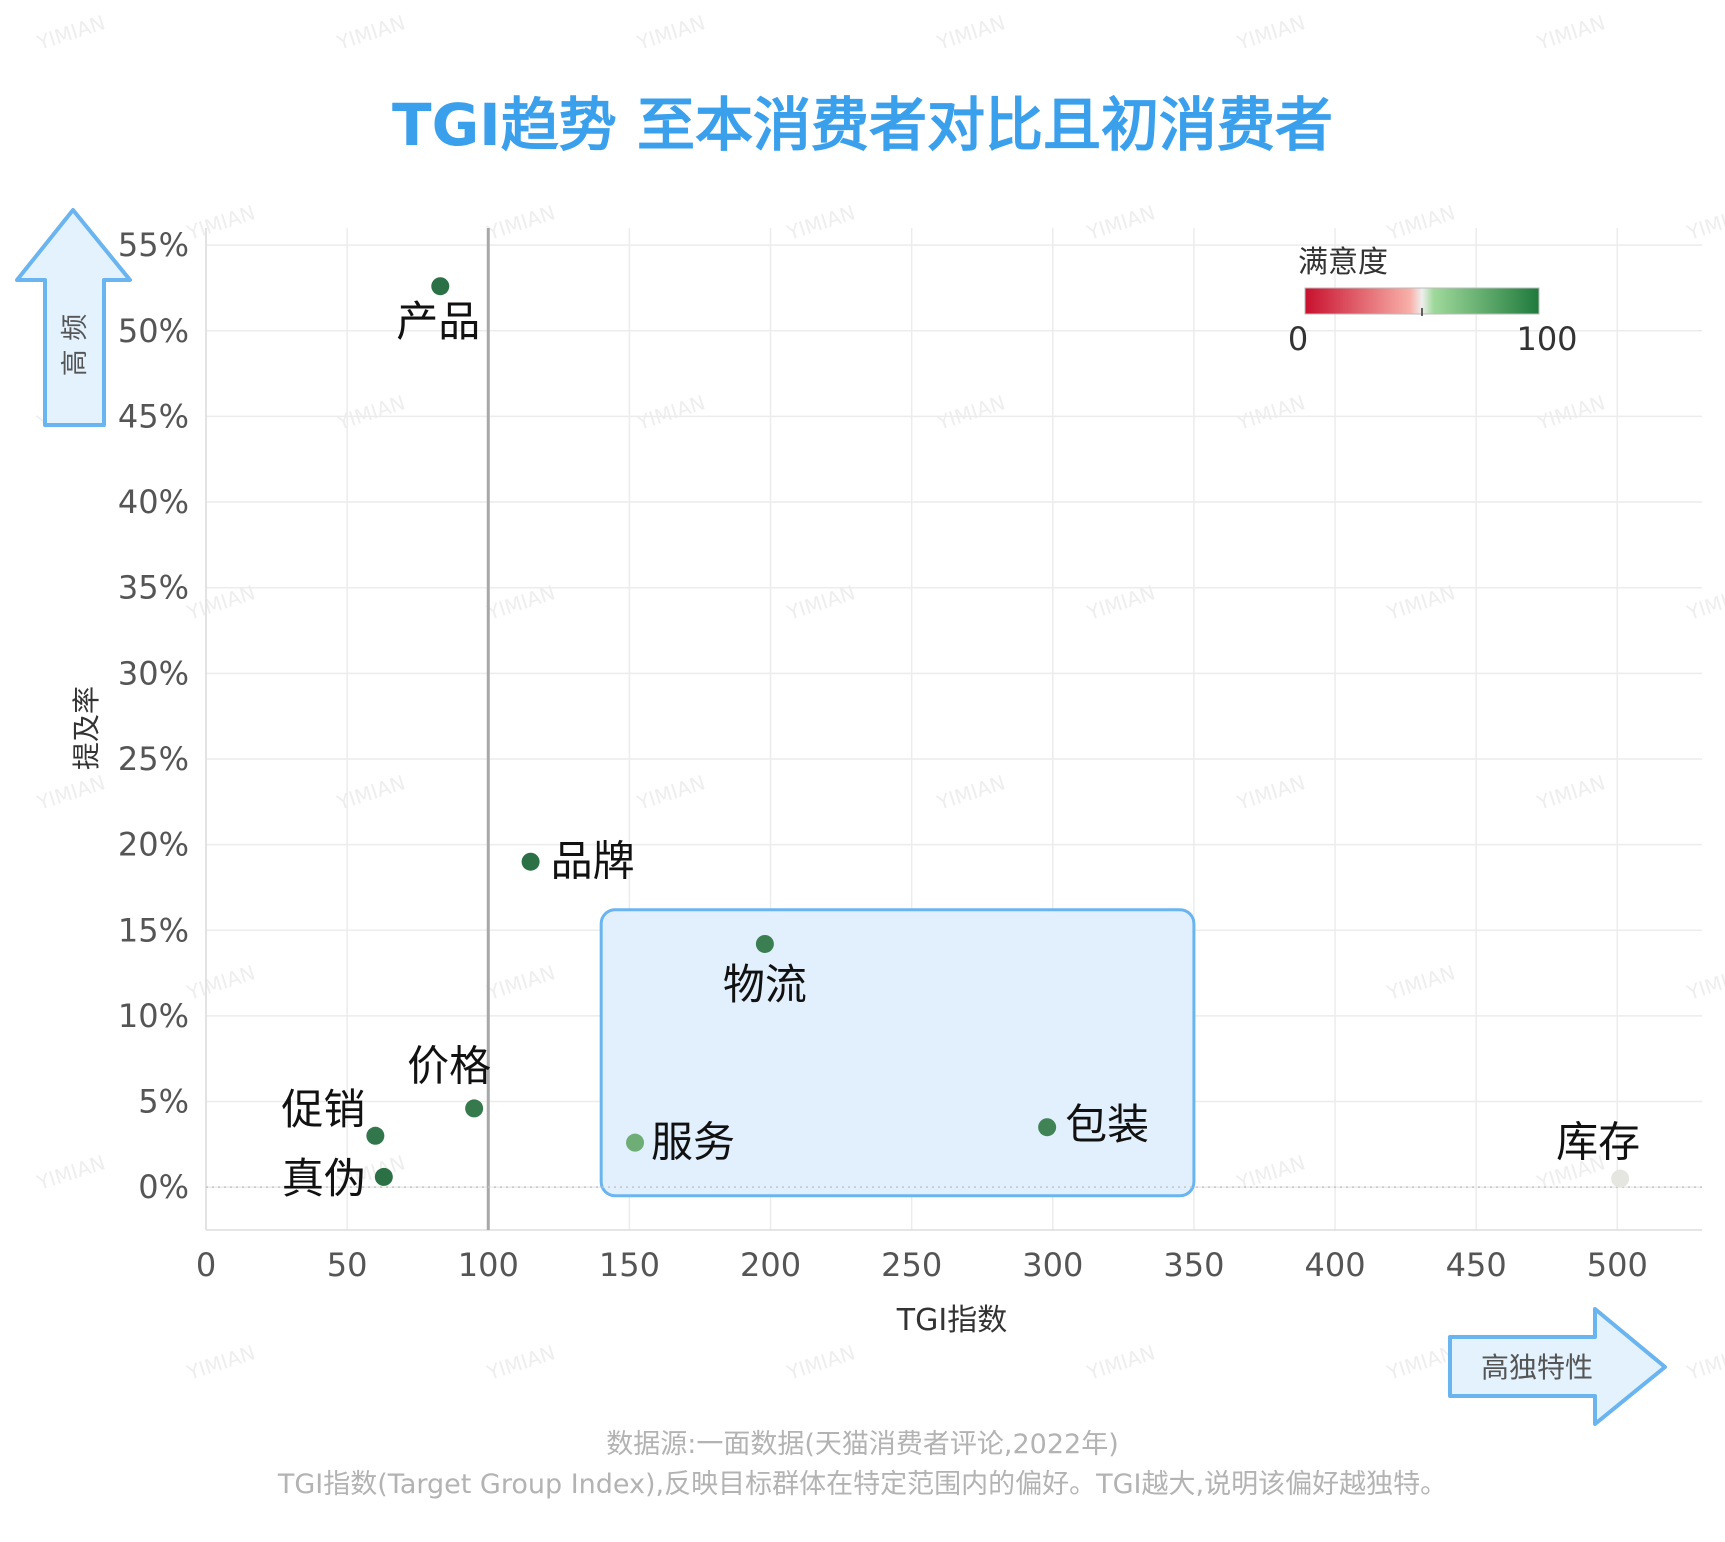 The image size is (1725, 1542). Describe the element at coordinates (593, 861) in the screenshot. I see `point-label: 品牌` at that location.